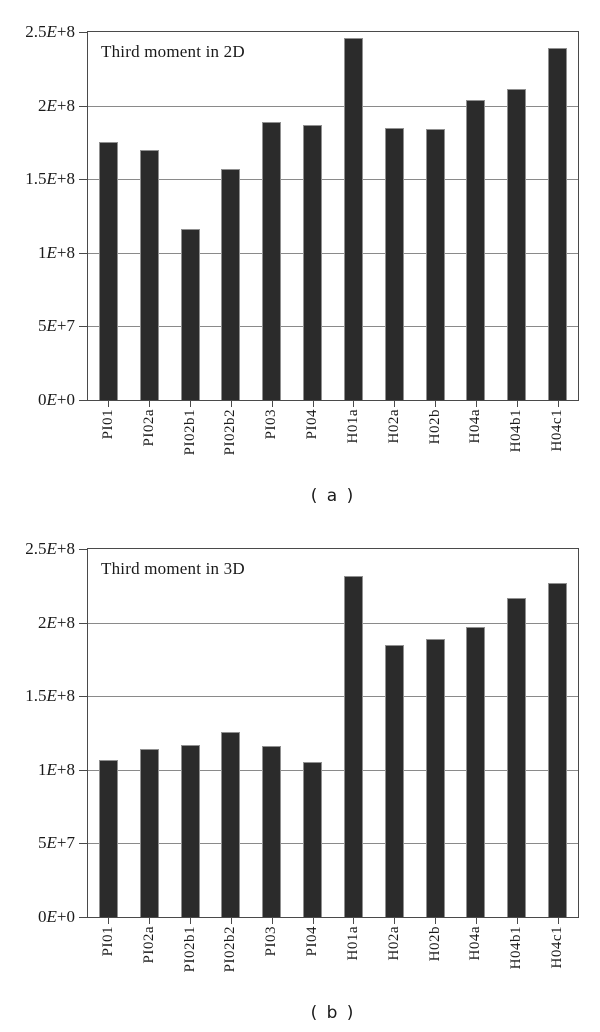 Image resolution: width=600 pixels, height=1032 pixels. What do you see at coordinates (173, 51) in the screenshot?
I see `chart-title-2d: Third moment in 2D` at bounding box center [173, 51].